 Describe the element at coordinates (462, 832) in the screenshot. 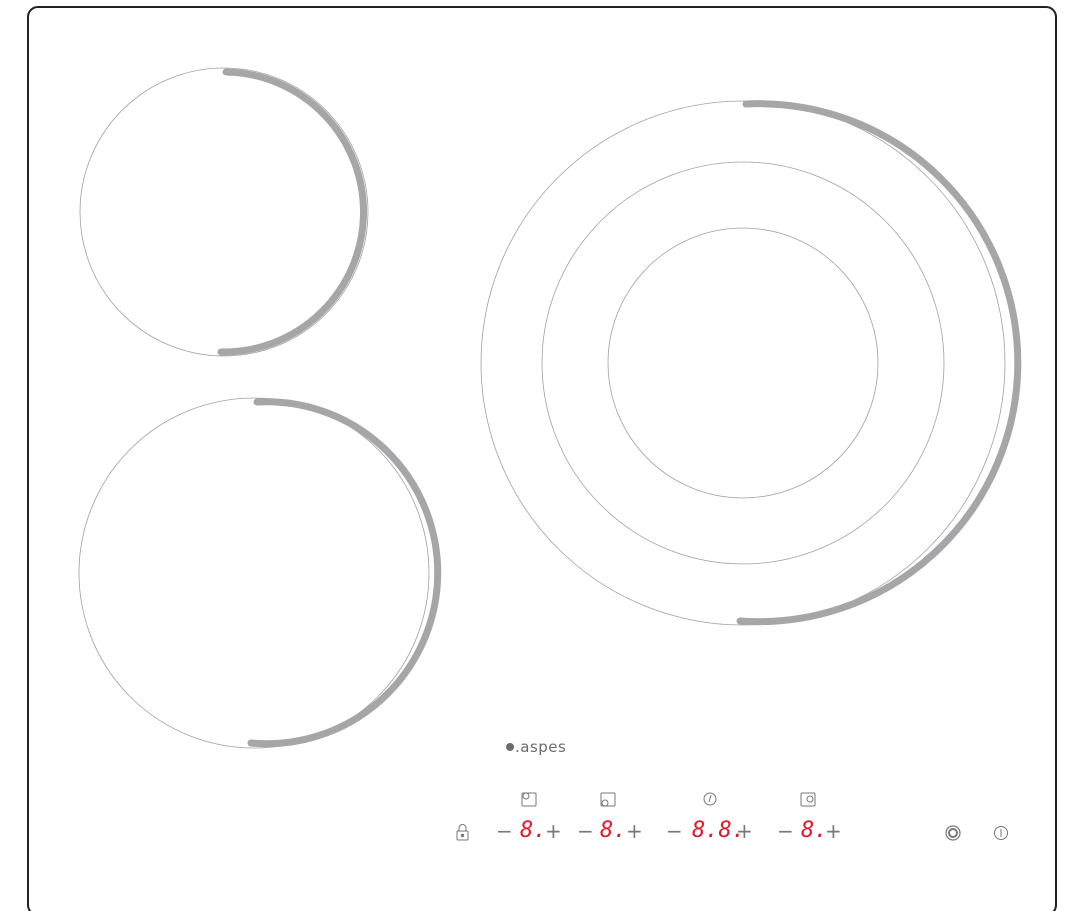

I see `lock-icon` at that location.